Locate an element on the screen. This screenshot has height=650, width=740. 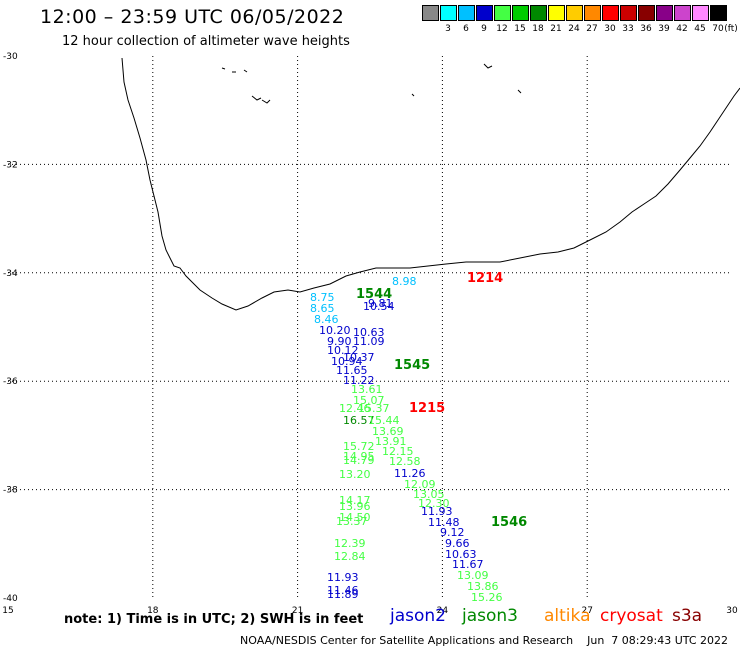
swh-value: 11.09 is located at coordinates (369, 341).